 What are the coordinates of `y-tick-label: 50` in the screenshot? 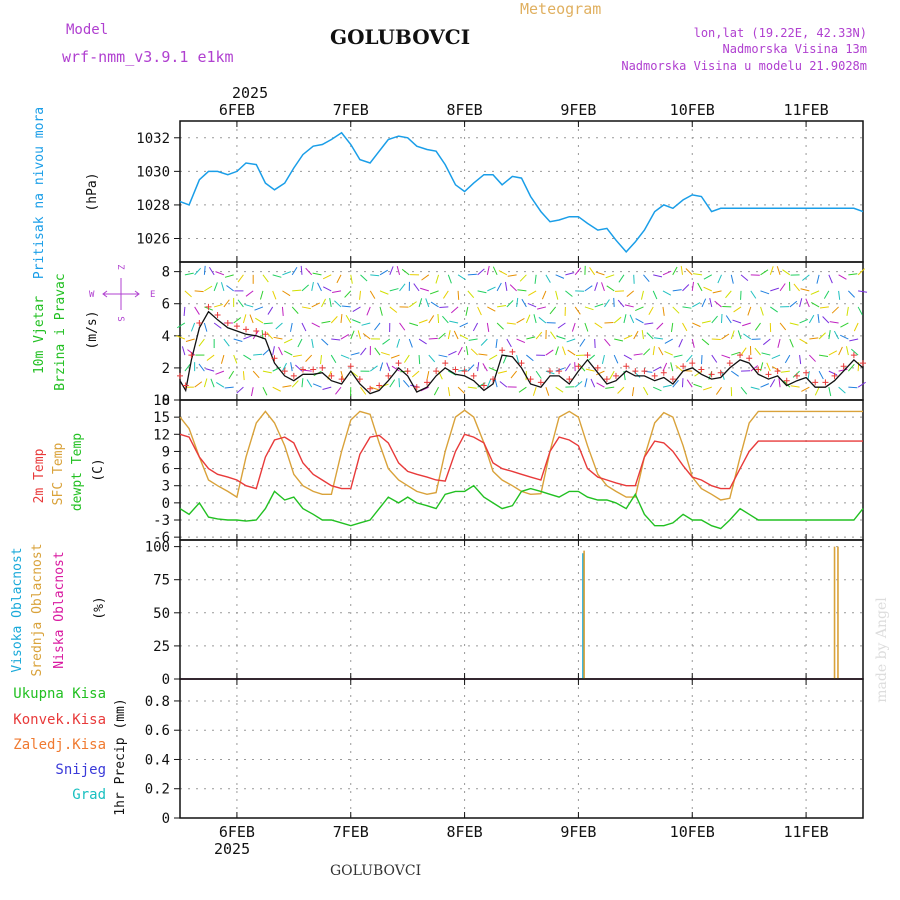 It's located at (161, 614).